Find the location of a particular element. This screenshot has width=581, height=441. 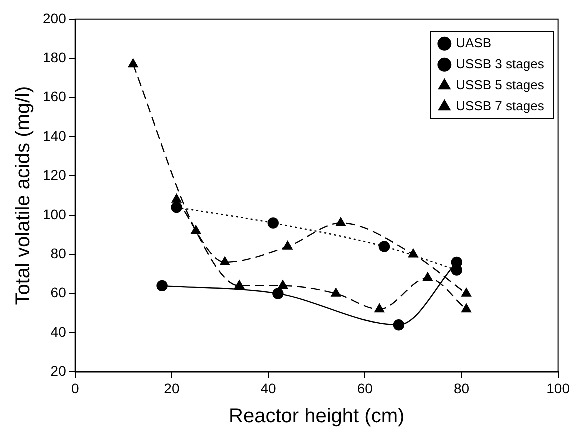

x-axis-title: Reactor height (cm) is located at coordinates (317, 417).